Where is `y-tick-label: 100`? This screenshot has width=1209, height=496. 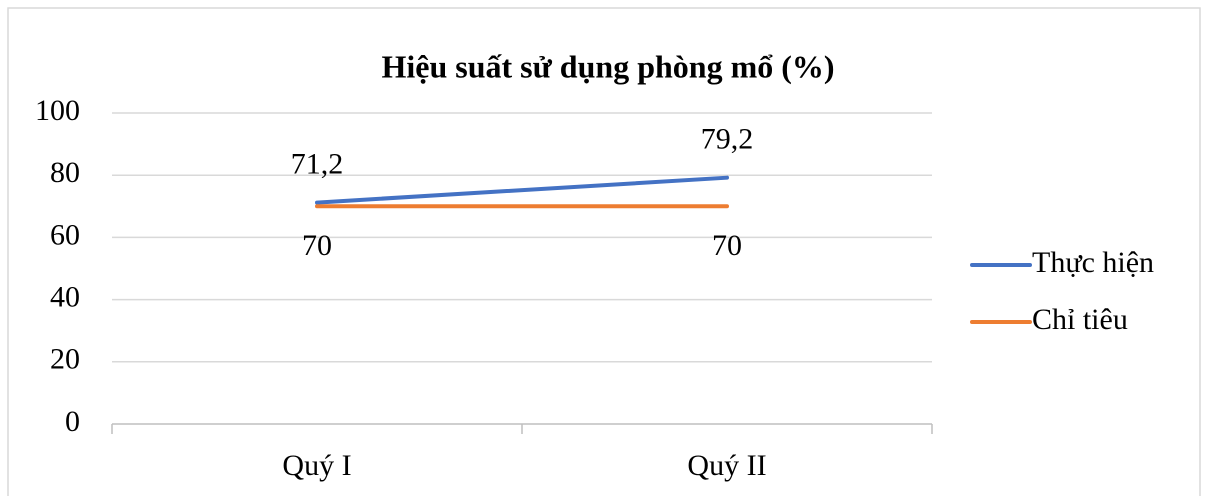 y-tick-label: 100 is located at coordinates (57, 110).